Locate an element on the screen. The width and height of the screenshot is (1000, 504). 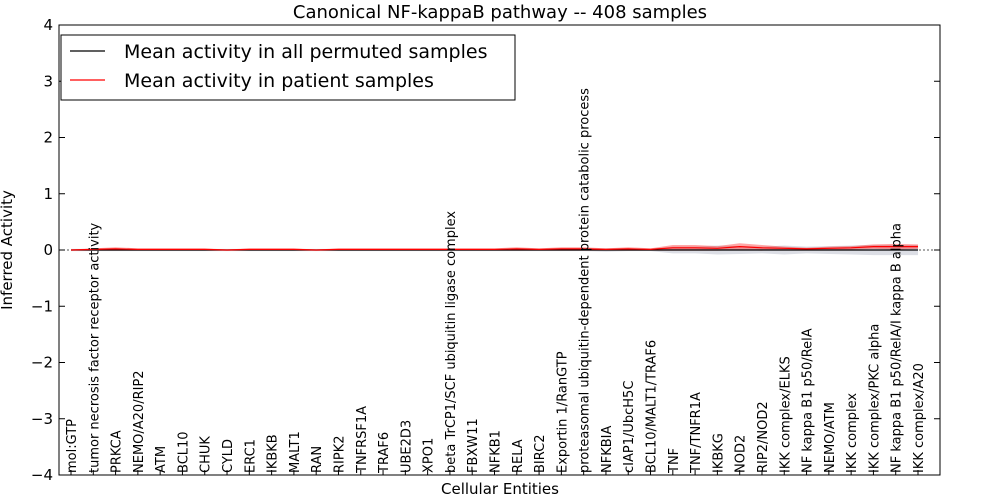
x-tick-label: NF kappa B1 p50/RelA is located at coordinates (808, 400).